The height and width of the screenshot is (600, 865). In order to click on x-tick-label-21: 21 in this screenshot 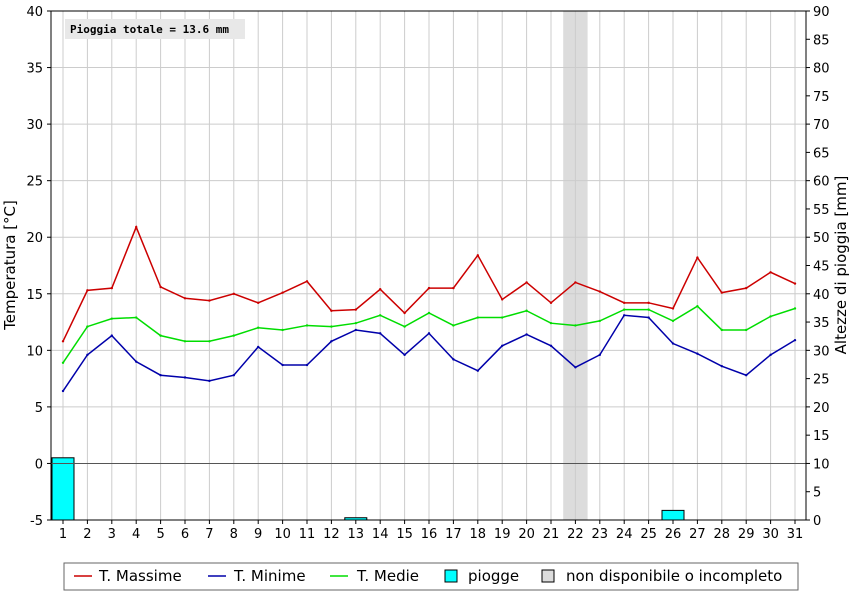, I will do `click(551, 534)`.